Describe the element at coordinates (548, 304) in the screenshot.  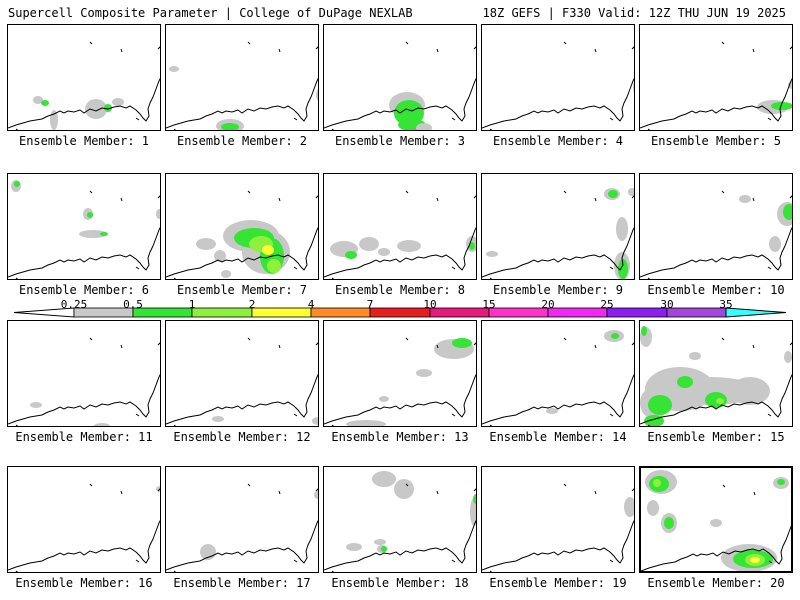
I see `colorbar-tick-label: 20` at that location.